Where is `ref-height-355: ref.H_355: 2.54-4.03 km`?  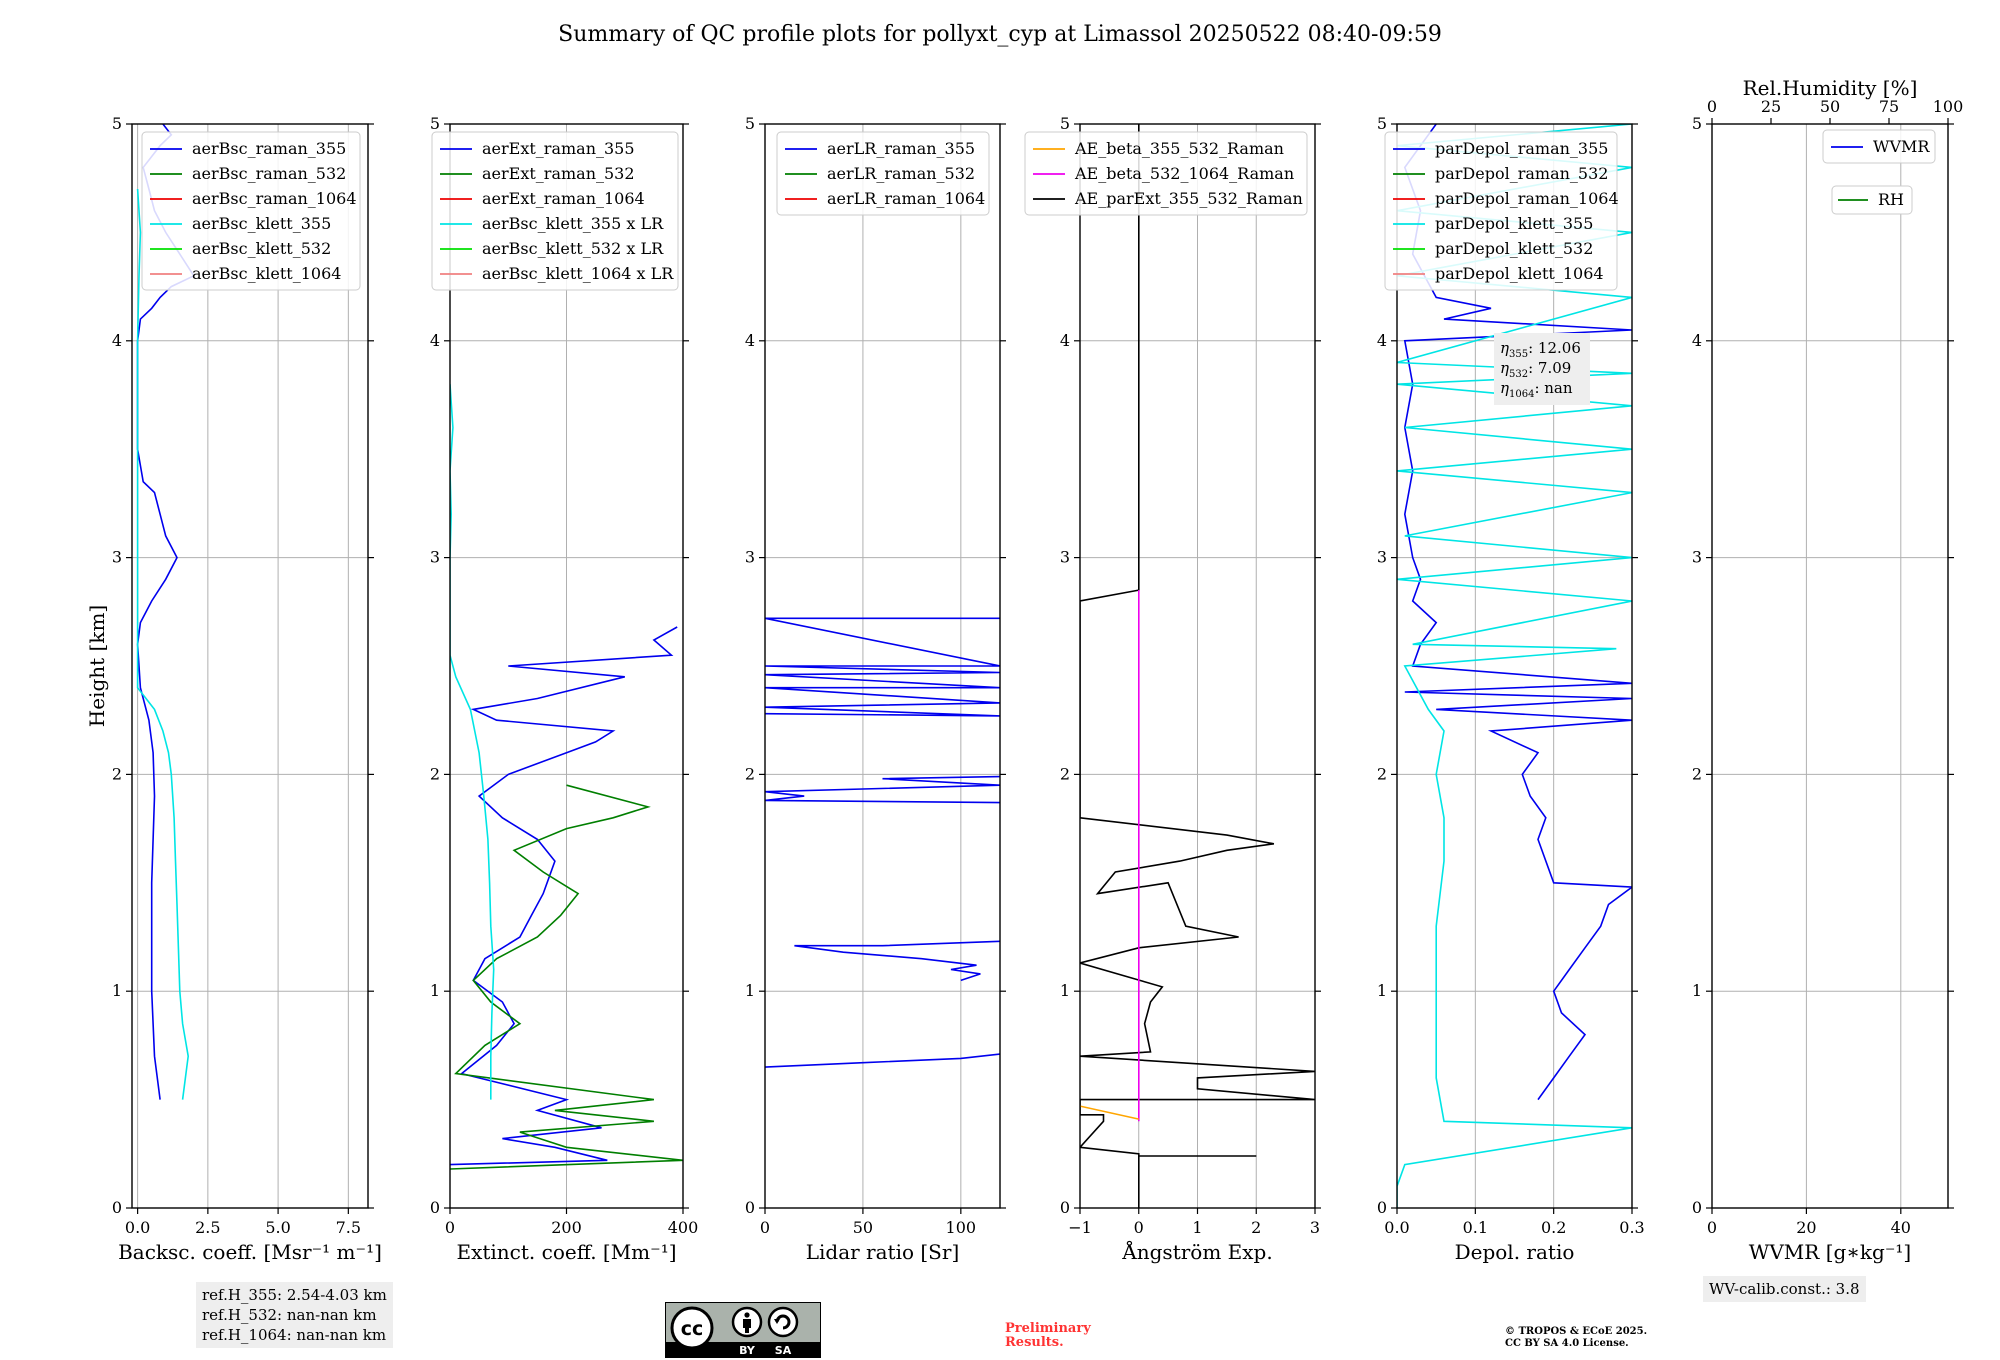 ref-height-355: ref.H_355: 2.54-4.03 km is located at coordinates (294, 1295).